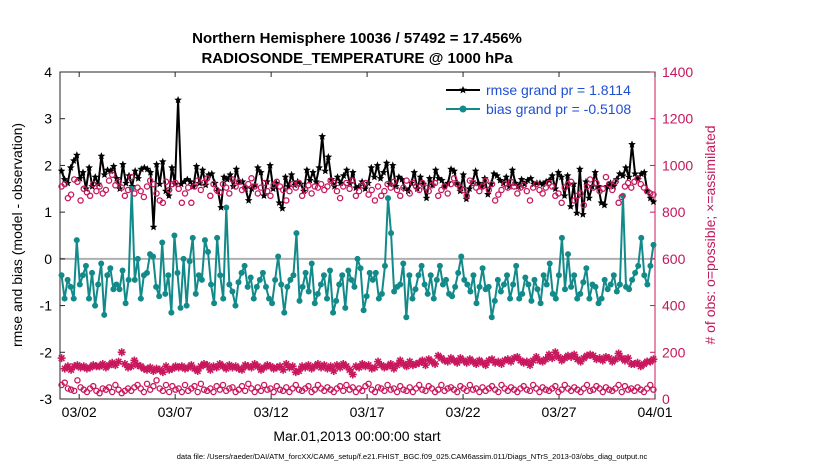  What do you see at coordinates (17, 235) in the screenshot?
I see `y-axis-label-left: rmse and bias (model - observation)` at bounding box center [17, 235].